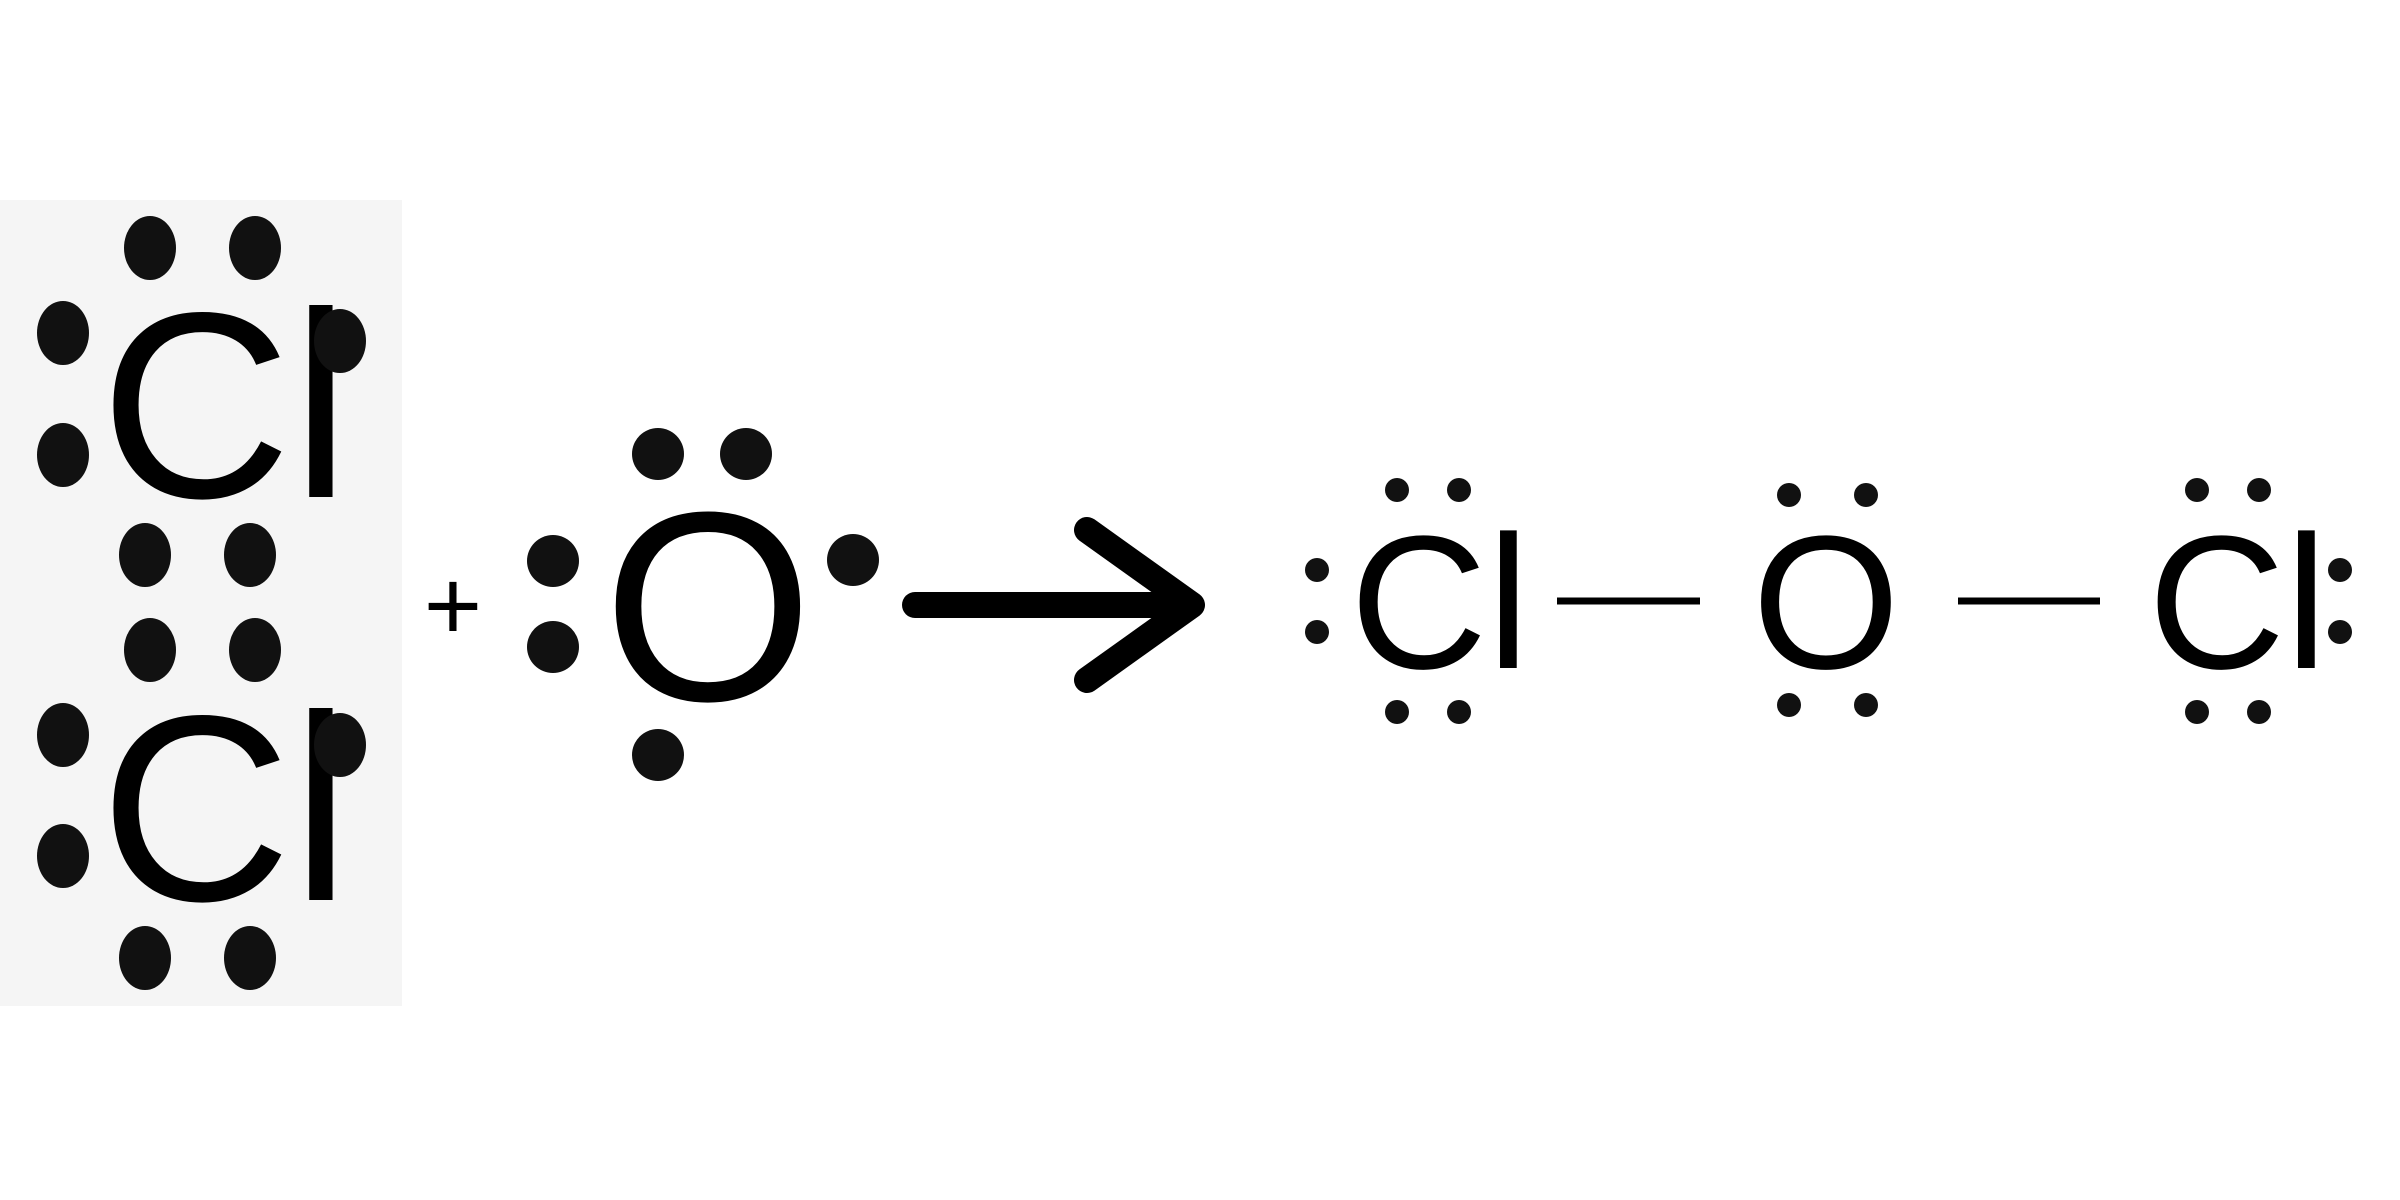 The image size is (2400, 1200). I want to click on product-chlorine-right: Cl, so click(2250, 601).